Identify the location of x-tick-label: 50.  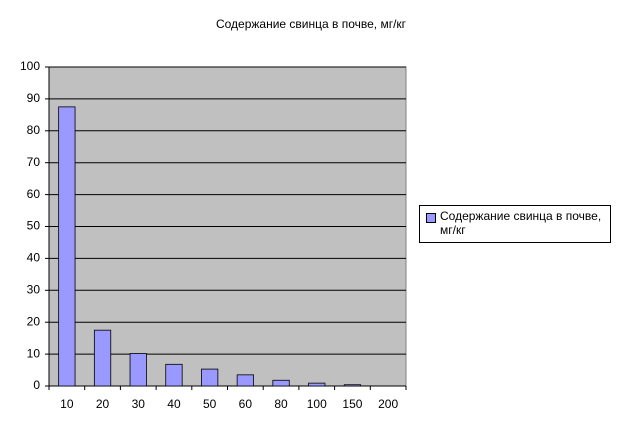
(210, 404).